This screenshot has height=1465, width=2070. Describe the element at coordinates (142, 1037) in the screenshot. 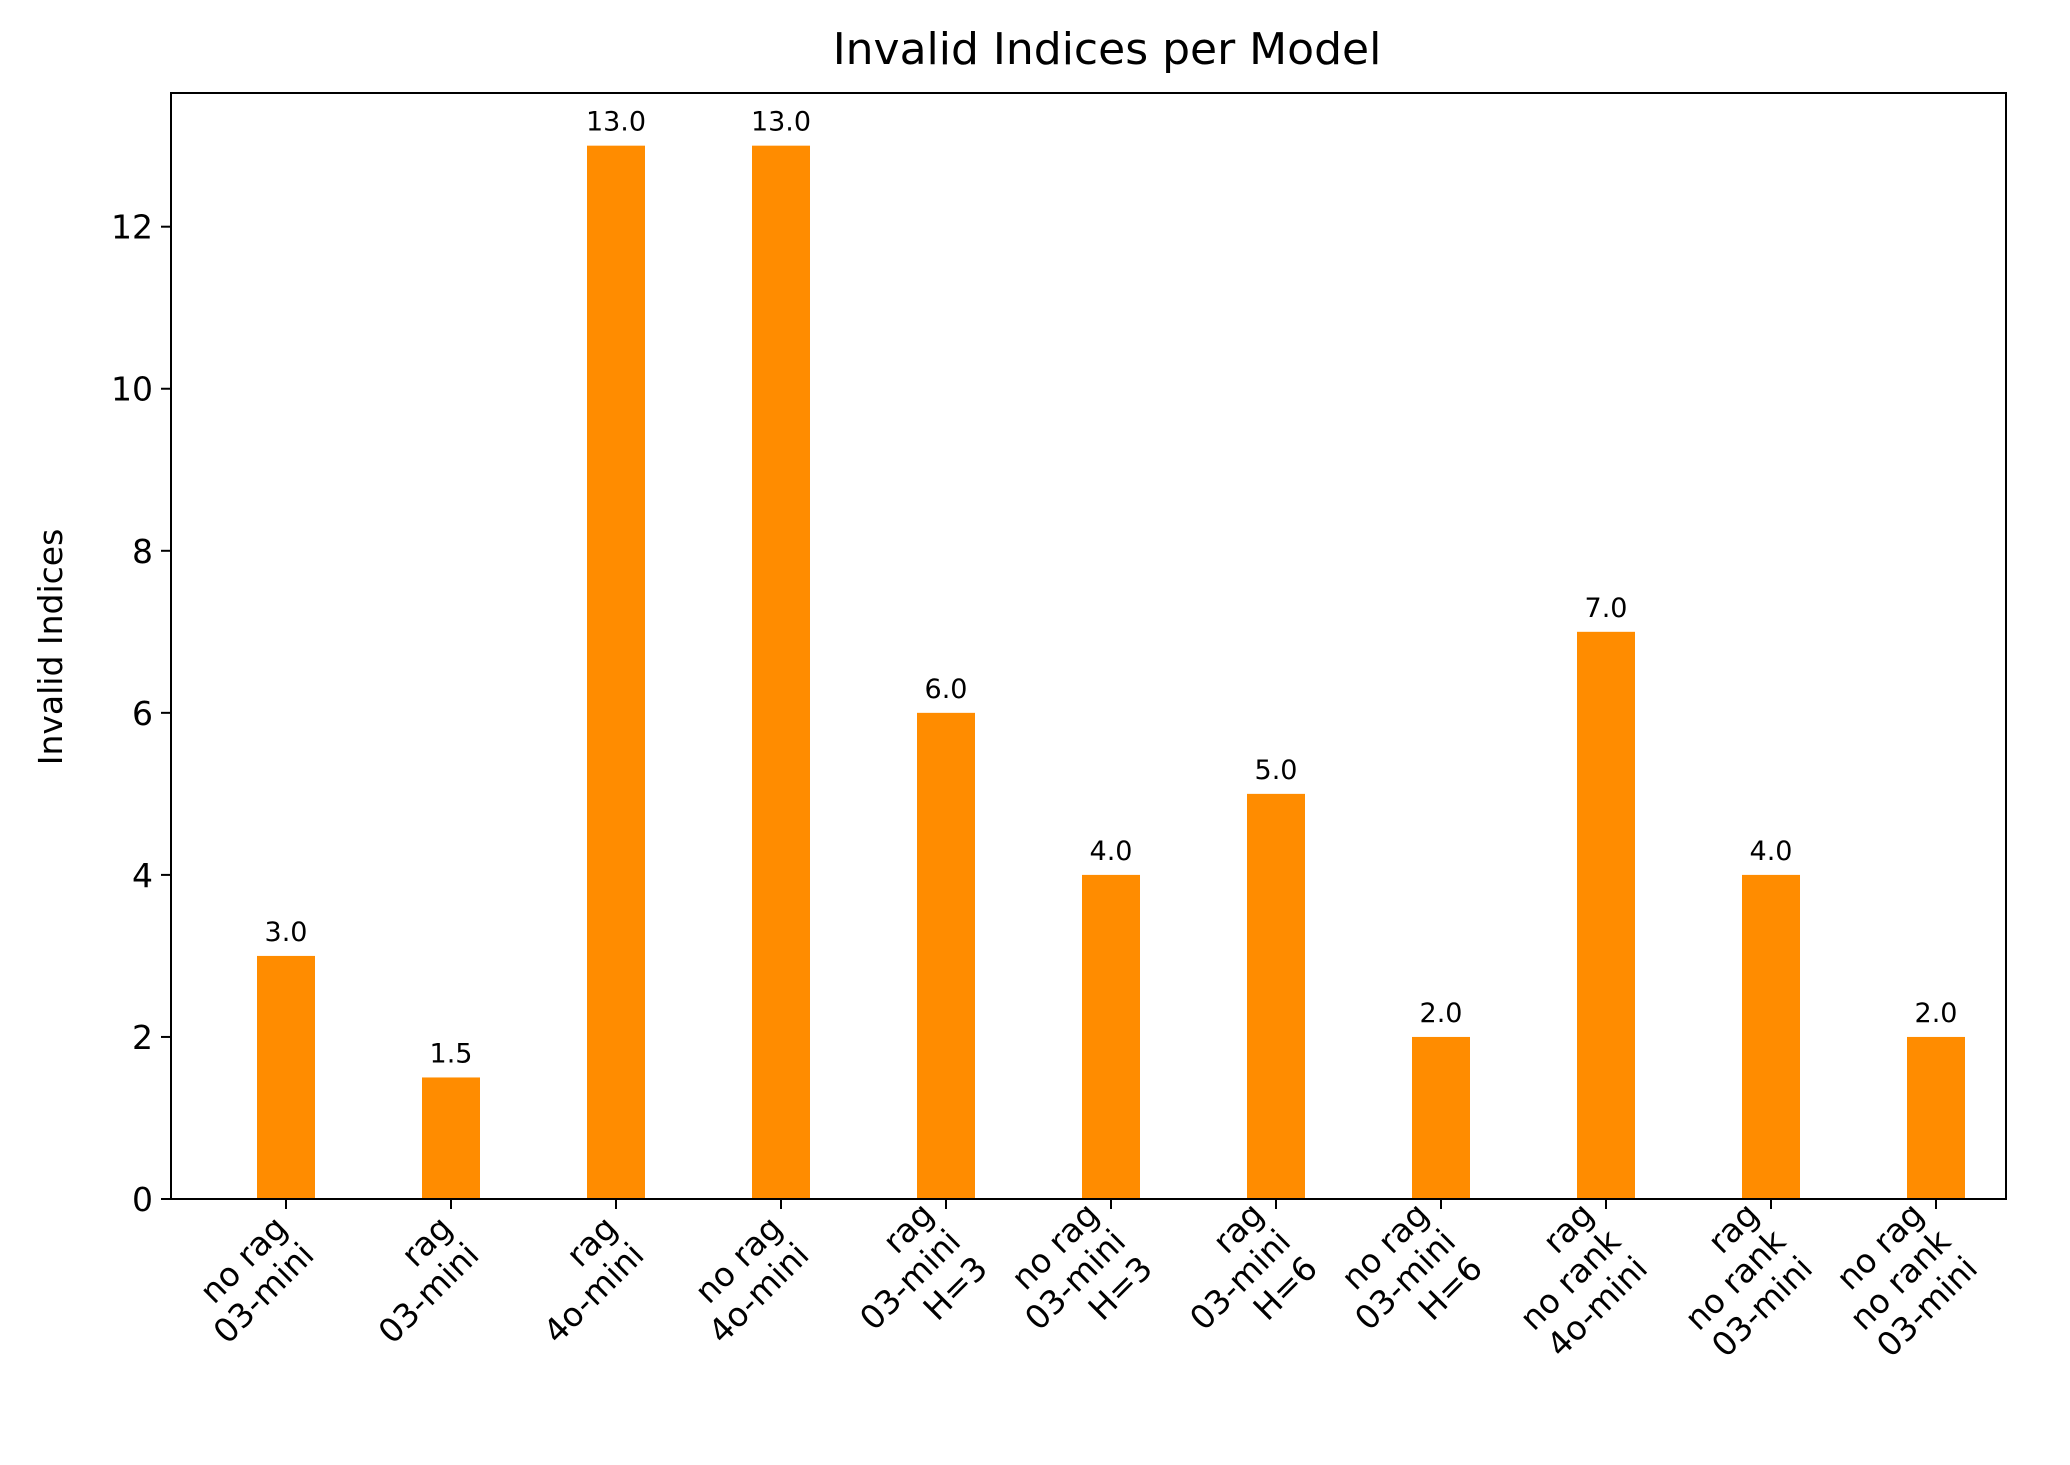

I see `y-tick-label: 2` at that location.